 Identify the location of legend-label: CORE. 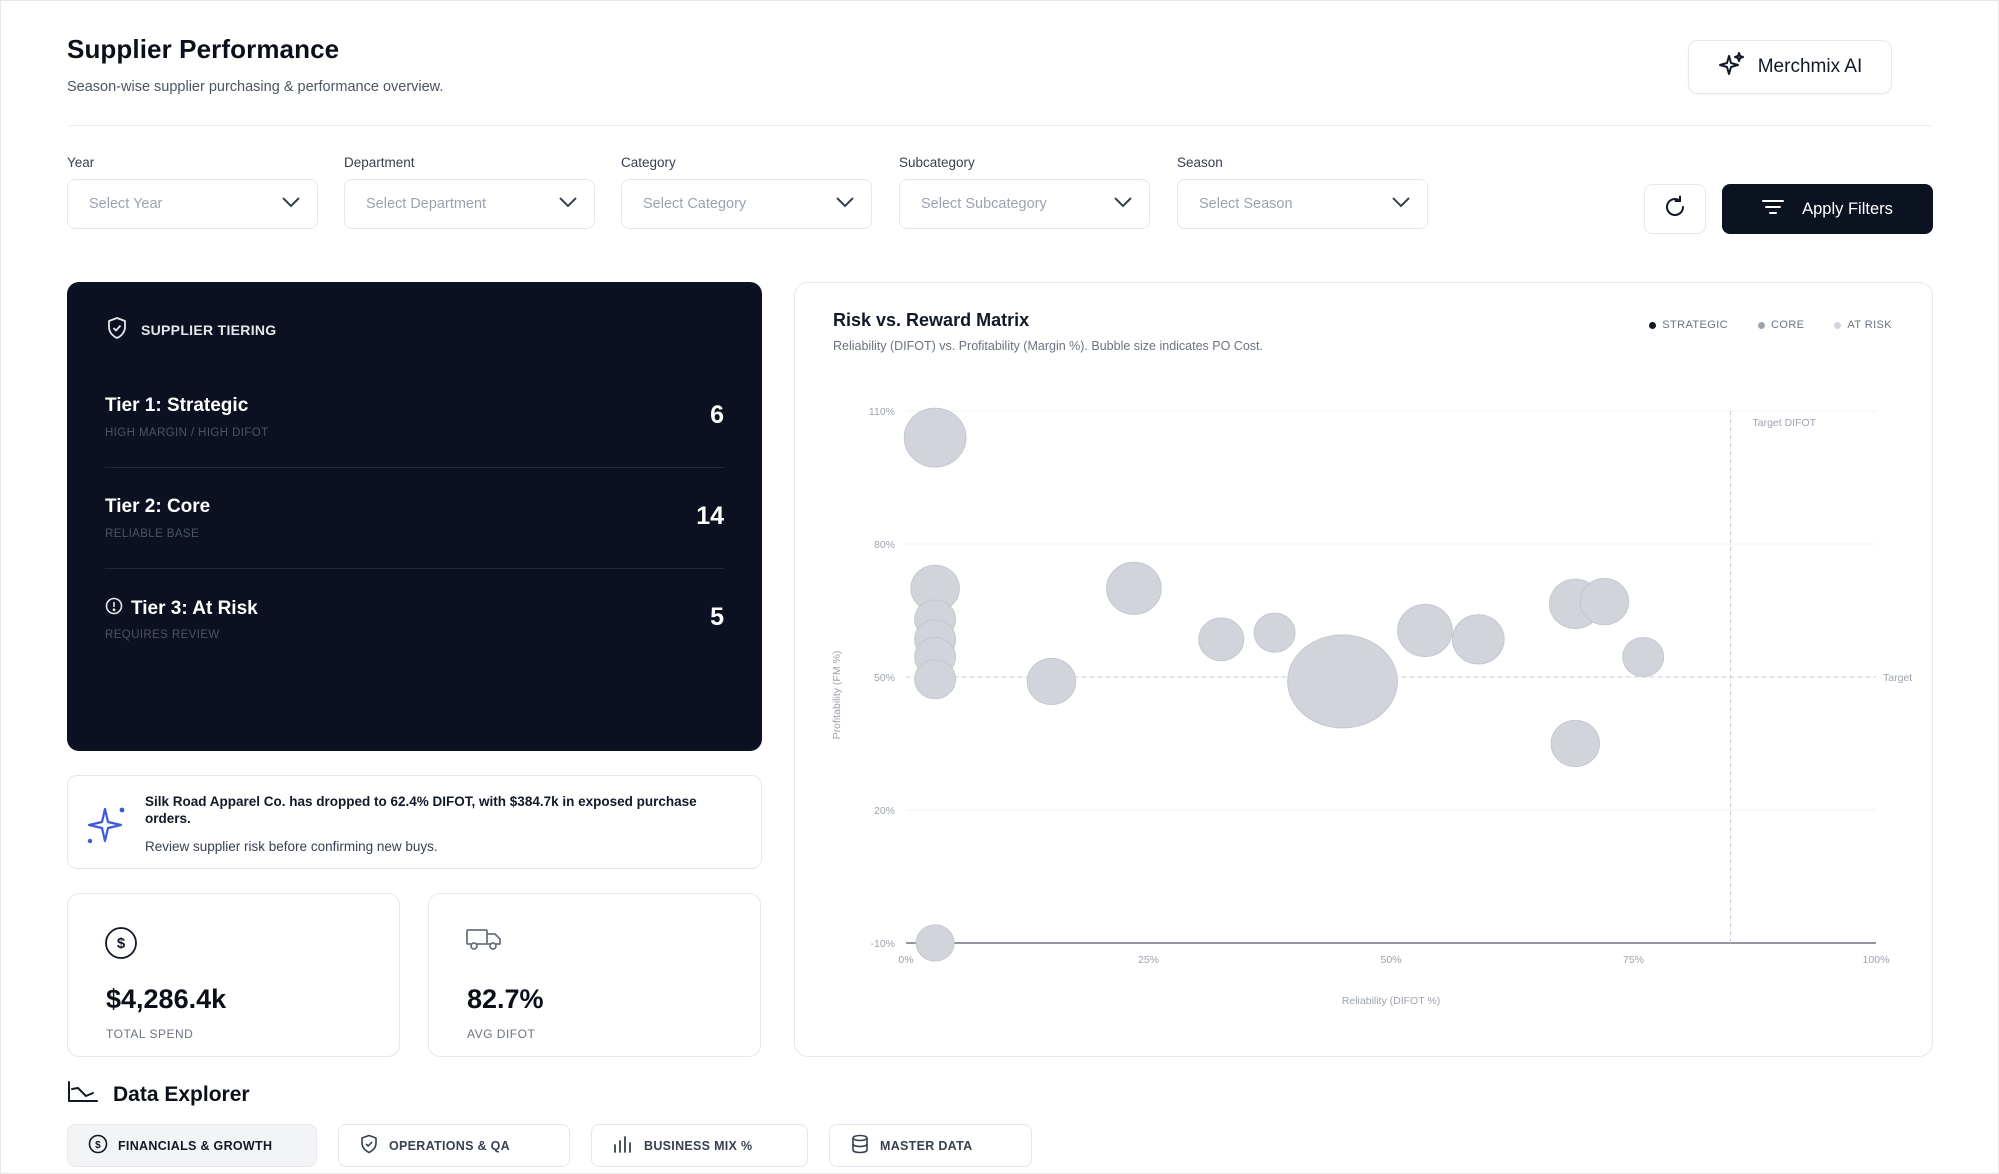
(1788, 325).